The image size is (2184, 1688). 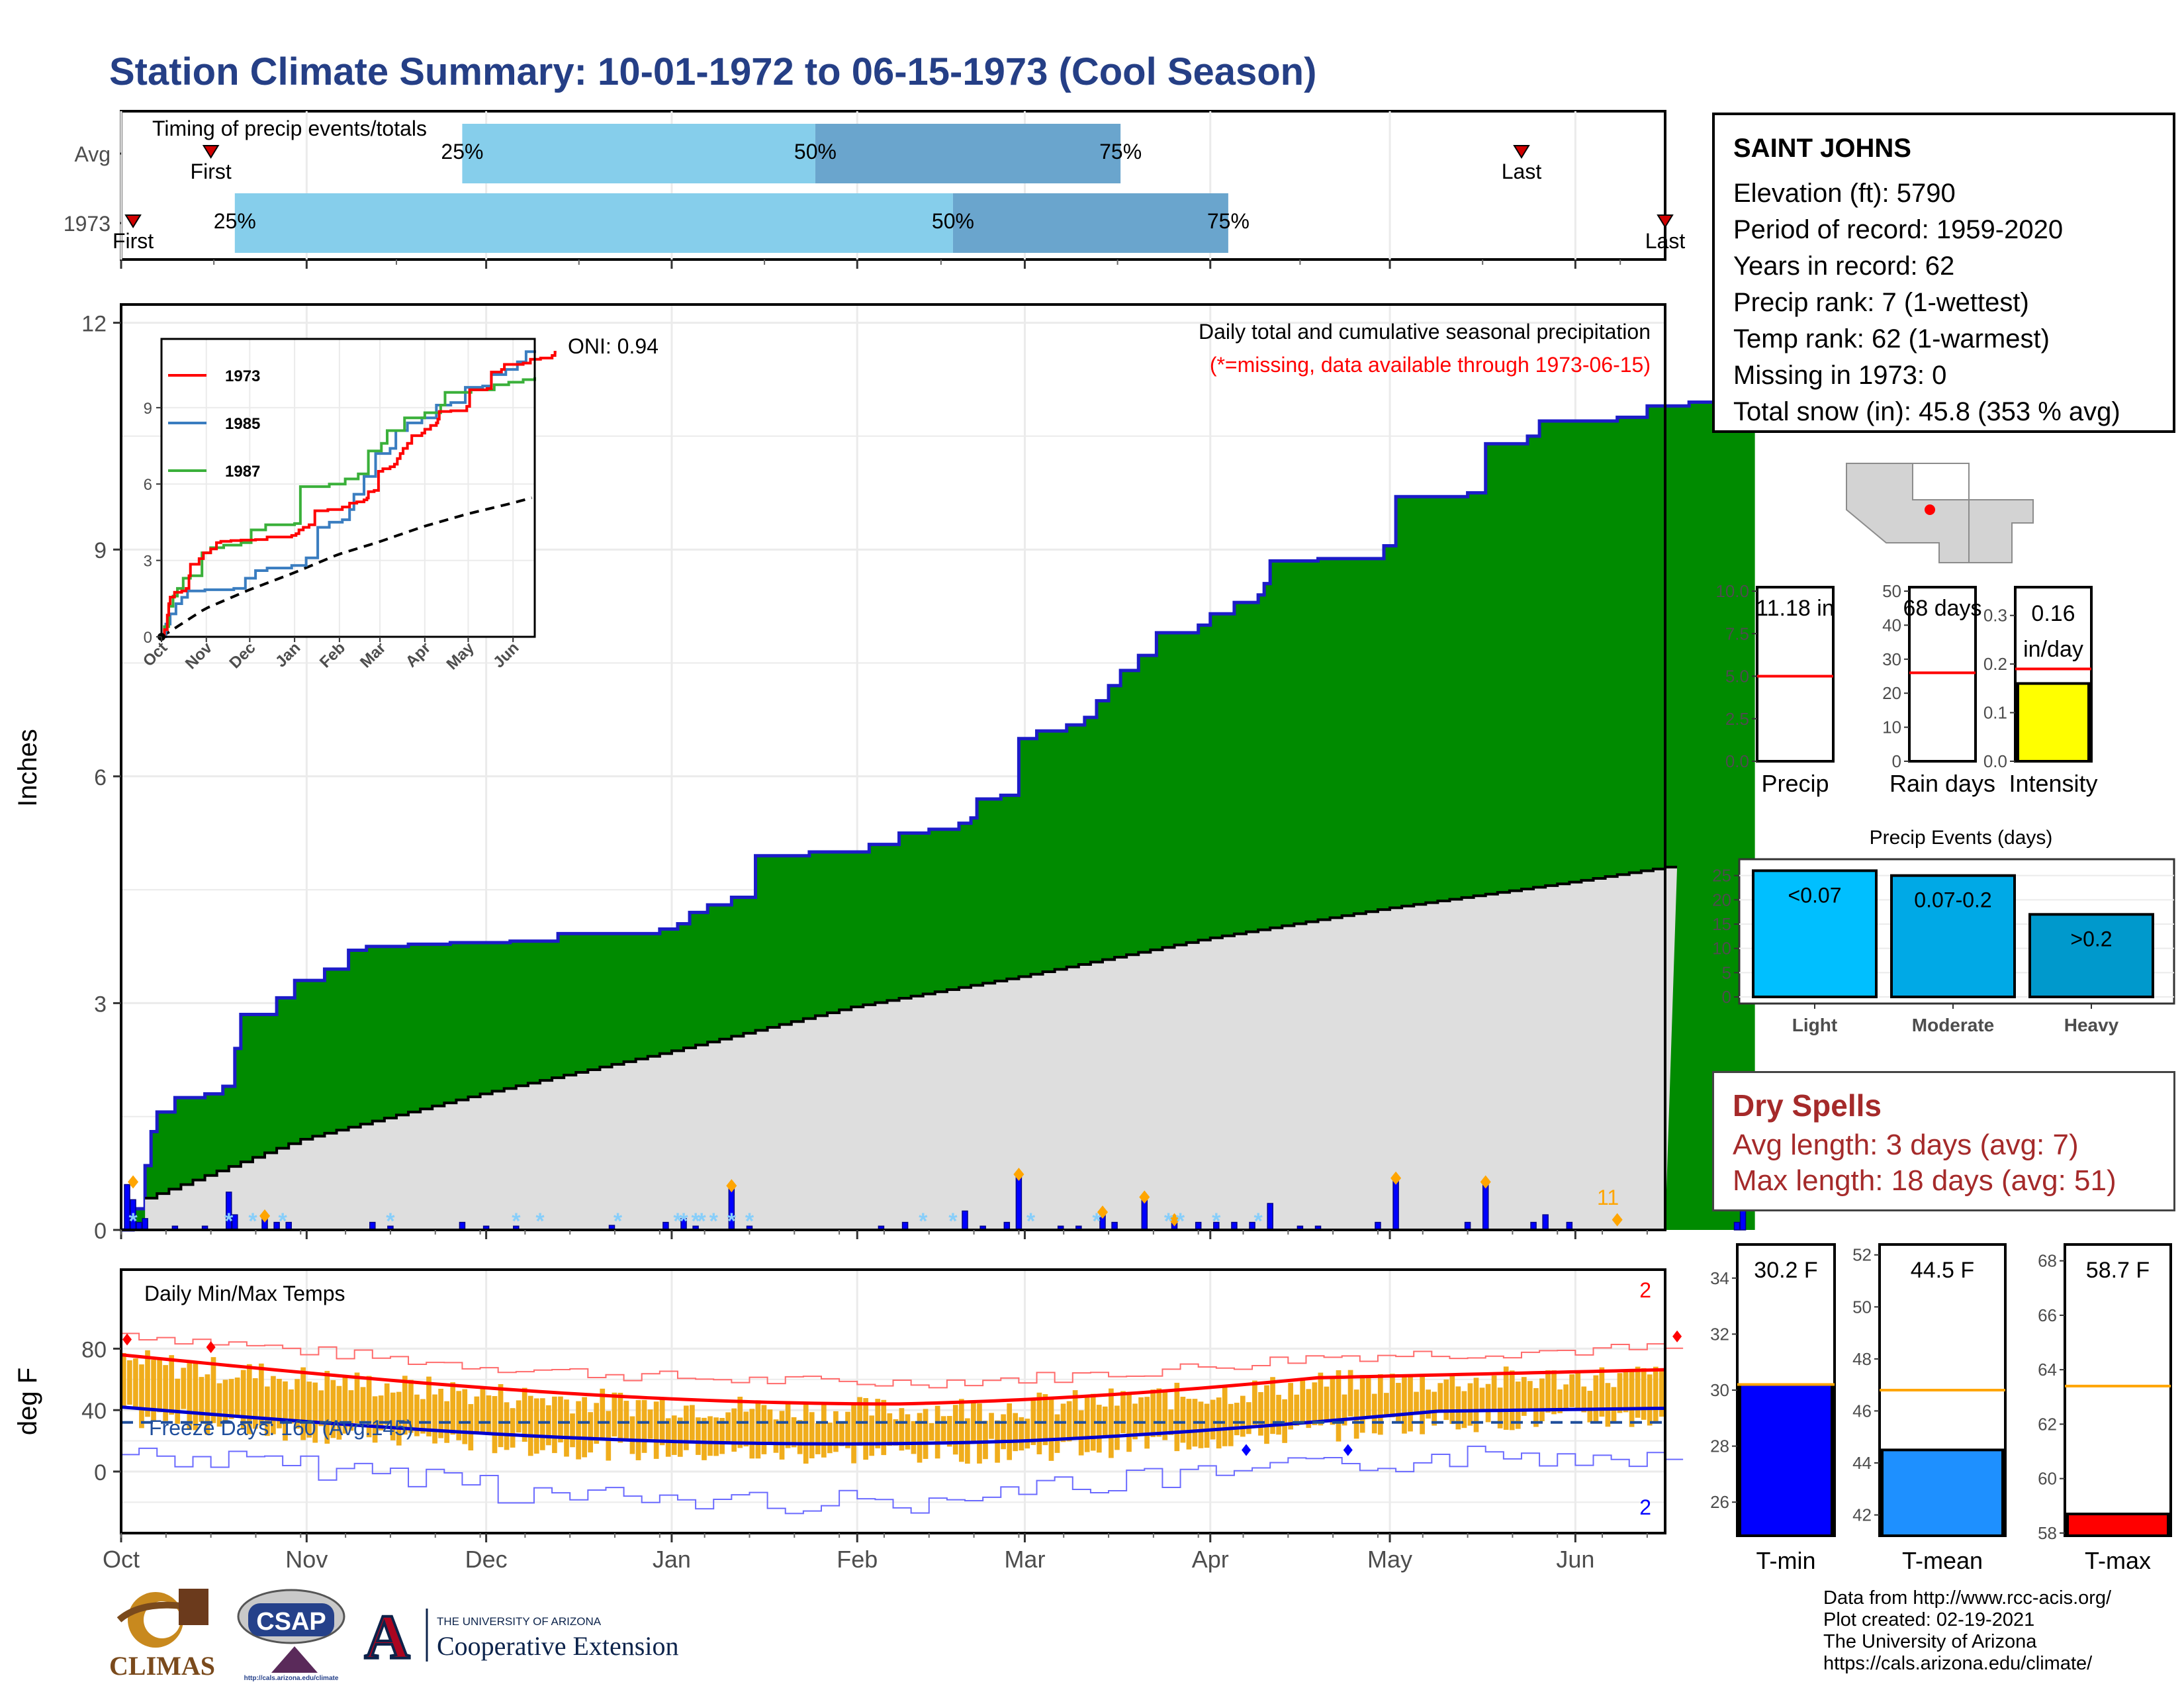 I want to click on month-axis-label: Dec, so click(x=486, y=1559).